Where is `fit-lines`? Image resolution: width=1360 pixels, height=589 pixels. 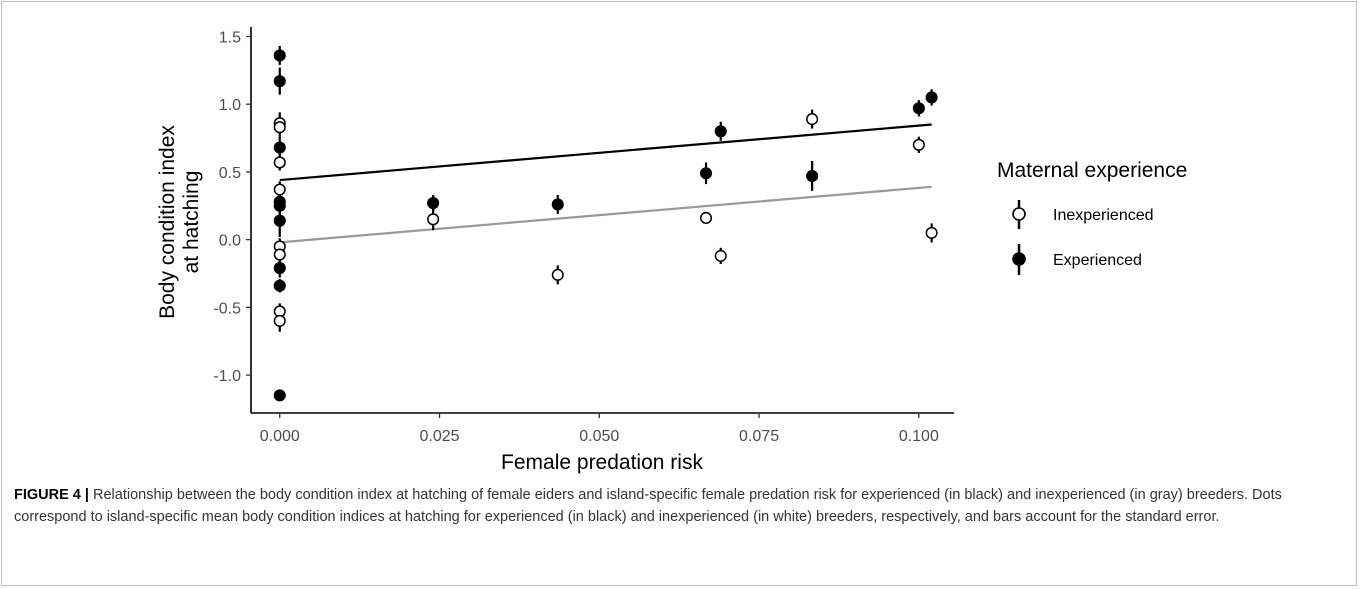
fit-lines is located at coordinates (605, 183).